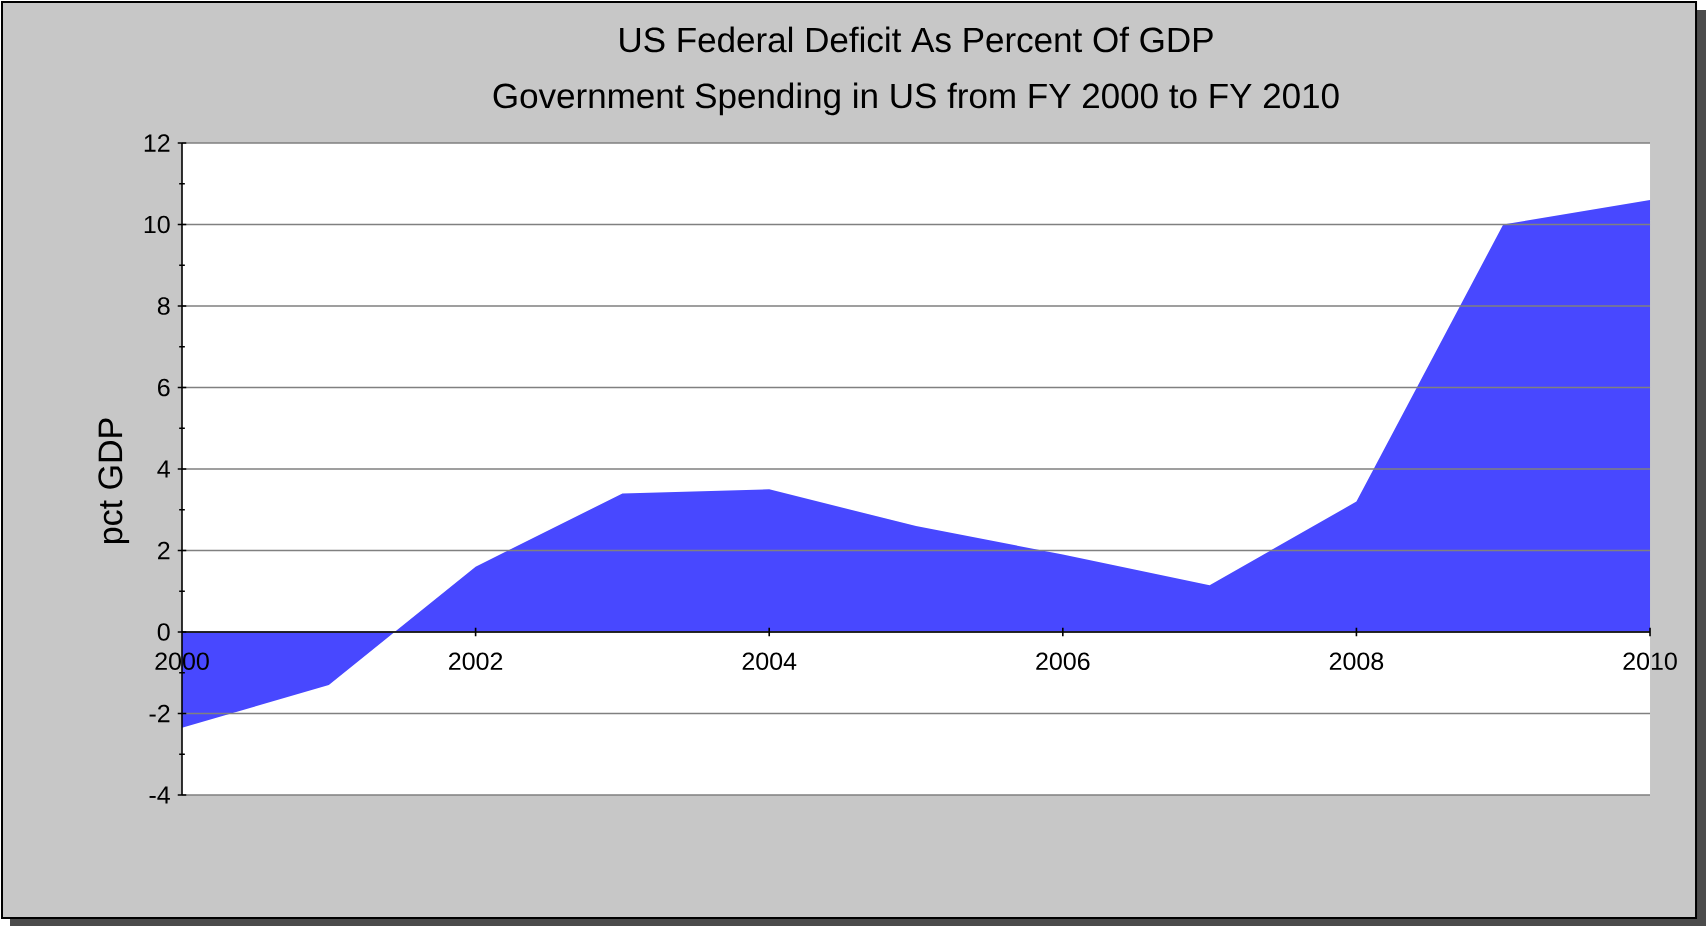 The height and width of the screenshot is (926, 1706). What do you see at coordinates (1356, 661) in the screenshot?
I see `x-tick-label: 2008` at bounding box center [1356, 661].